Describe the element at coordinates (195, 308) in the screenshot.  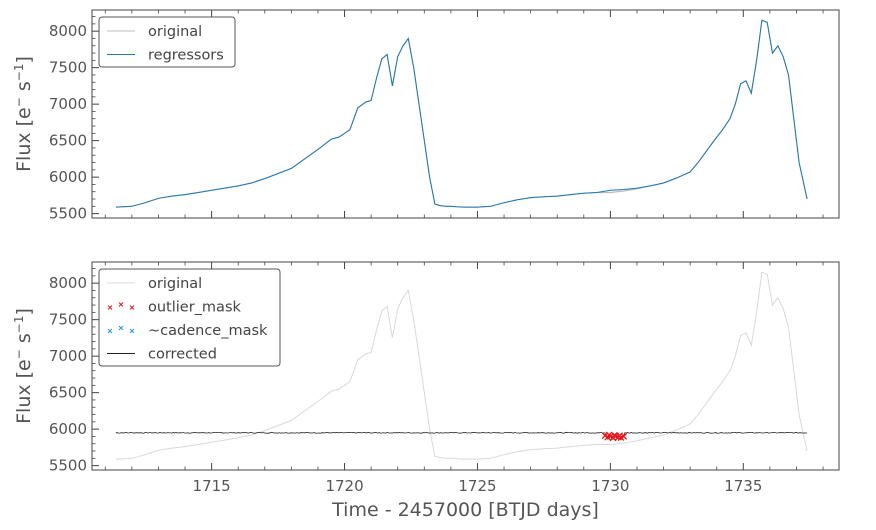
I see `legend-label: outlier_mask` at that location.